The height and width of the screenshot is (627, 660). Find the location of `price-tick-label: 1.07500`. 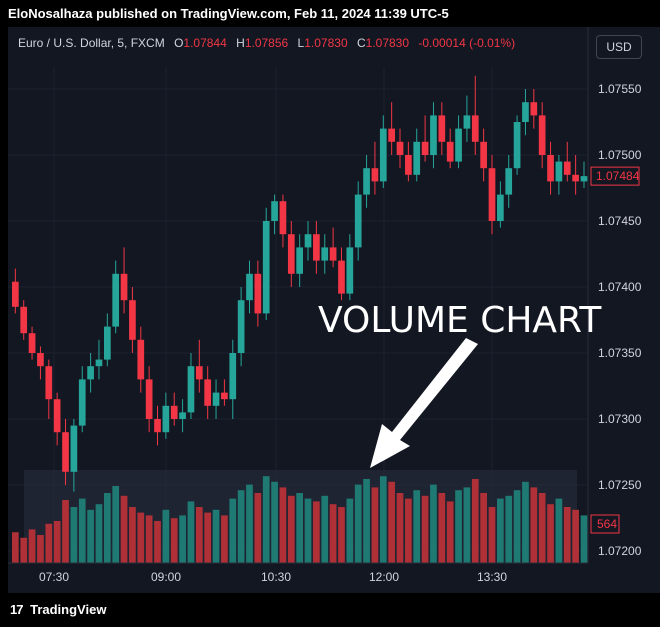

price-tick-label: 1.07500 is located at coordinates (620, 155).